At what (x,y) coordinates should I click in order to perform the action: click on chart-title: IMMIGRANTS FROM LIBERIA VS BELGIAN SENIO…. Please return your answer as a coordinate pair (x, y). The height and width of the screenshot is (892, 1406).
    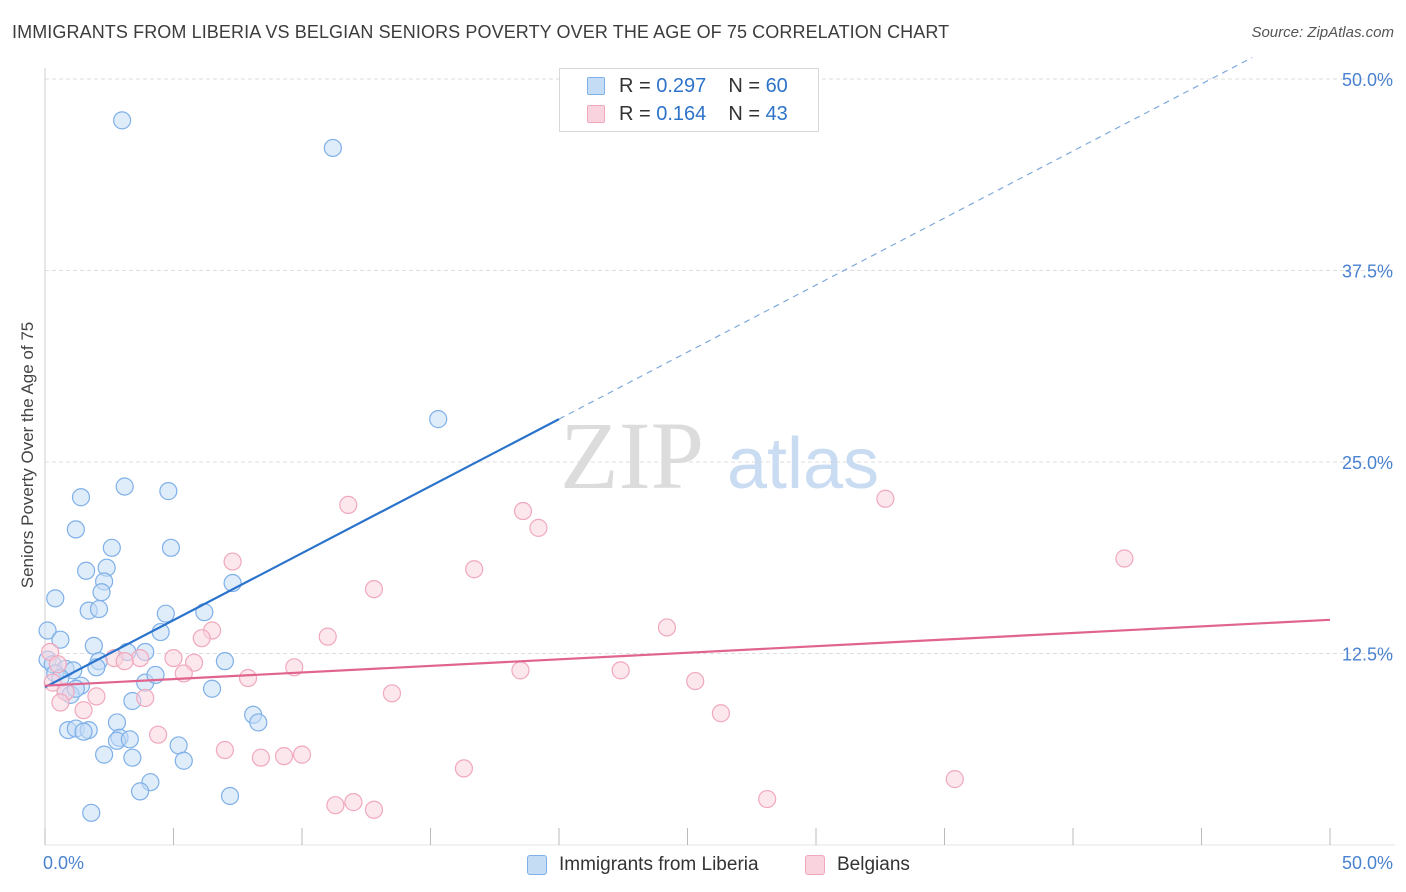
    Looking at the image, I should click on (481, 32).